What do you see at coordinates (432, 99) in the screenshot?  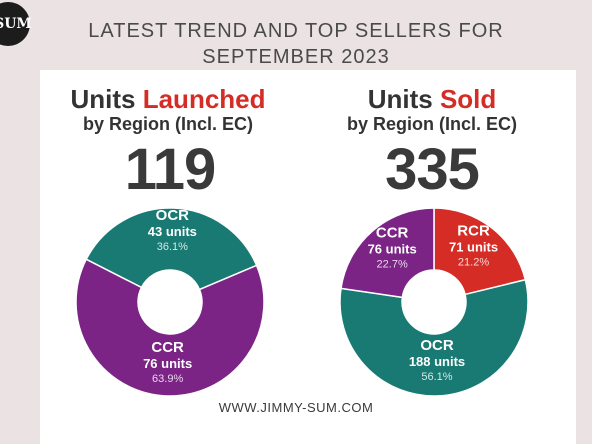 I see `units-sold-title: Units Sold` at bounding box center [432, 99].